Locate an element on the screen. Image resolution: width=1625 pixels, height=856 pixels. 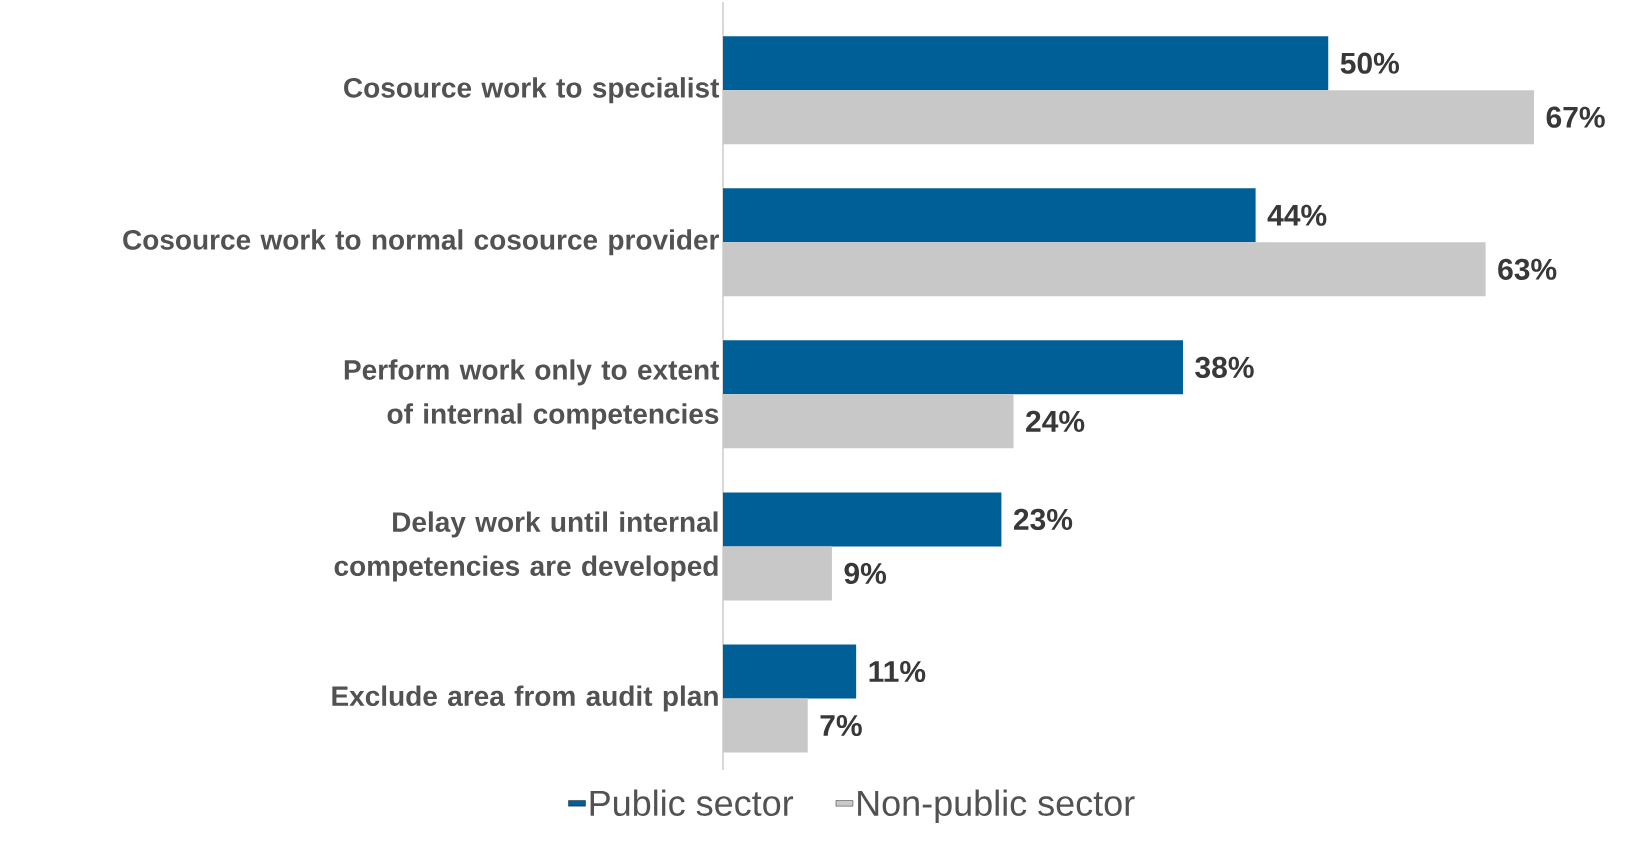
data-label: 67% is located at coordinates (1575, 117).